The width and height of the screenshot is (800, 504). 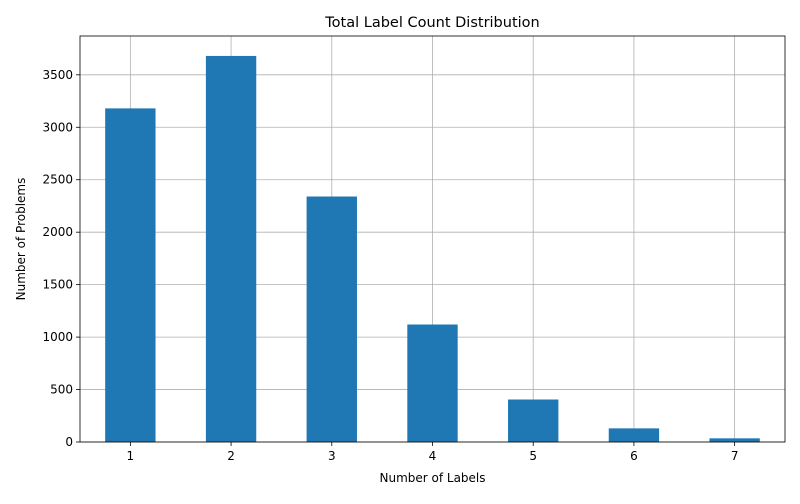 I want to click on x-axis-label: Number of Labels, so click(x=432, y=478).